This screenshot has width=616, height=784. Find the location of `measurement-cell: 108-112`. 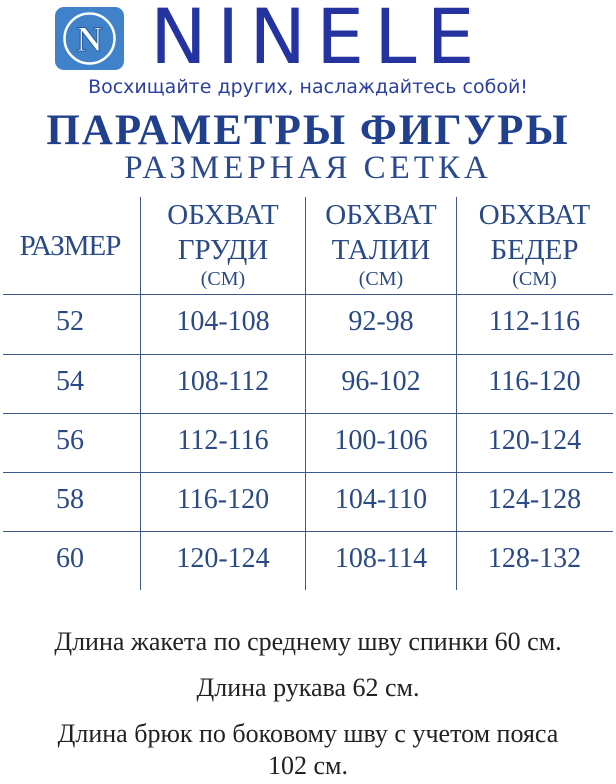

measurement-cell: 108-112 is located at coordinates (223, 381).